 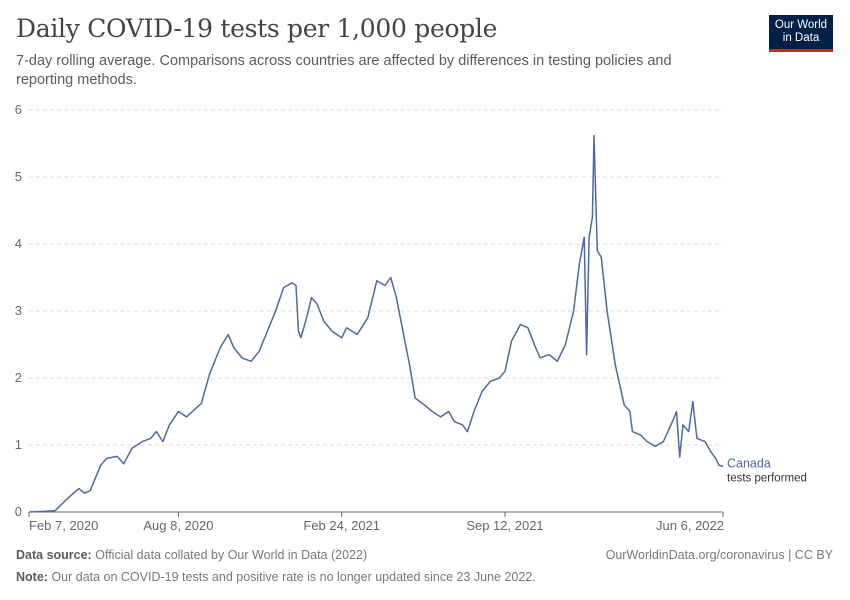 What do you see at coordinates (257, 28) in the screenshot?
I see `chart-title: Daily COVID-19 tests per 1,000 people` at bounding box center [257, 28].